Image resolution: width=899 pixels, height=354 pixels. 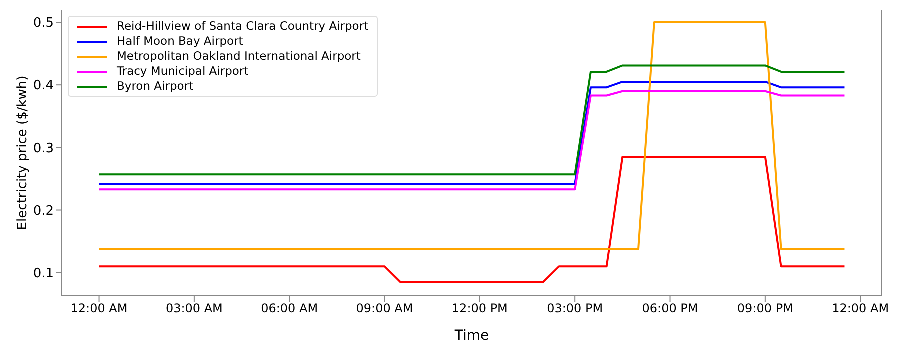 What do you see at coordinates (23, 153) in the screenshot?
I see `y-axis-title: Electricity price ($/kwh)` at bounding box center [23, 153].